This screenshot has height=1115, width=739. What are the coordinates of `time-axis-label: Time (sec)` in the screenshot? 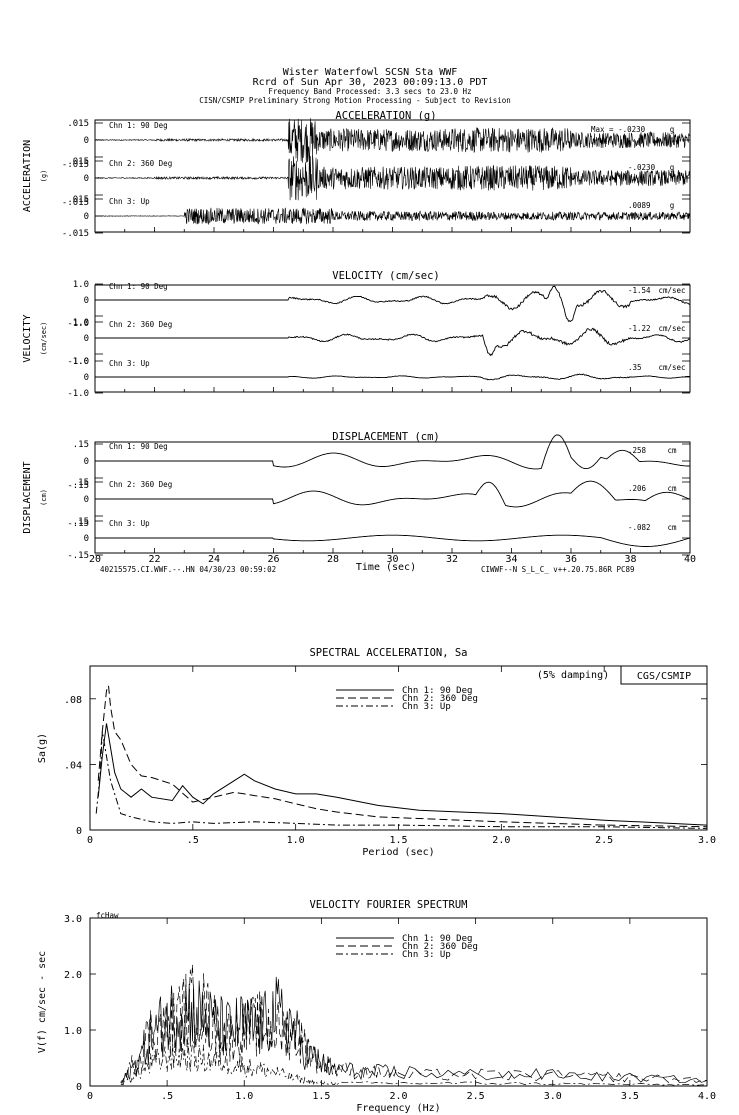 It's located at (386, 567).